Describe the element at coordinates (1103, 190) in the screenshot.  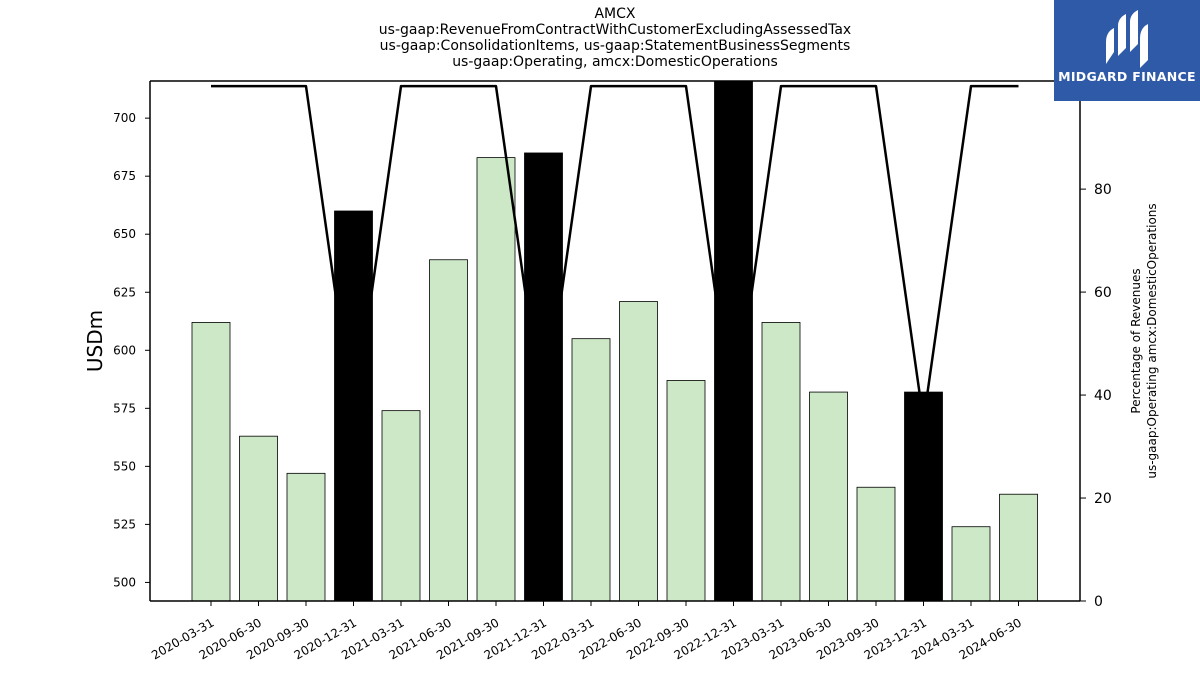
I see `y2-tick-label-80: 80` at that location.